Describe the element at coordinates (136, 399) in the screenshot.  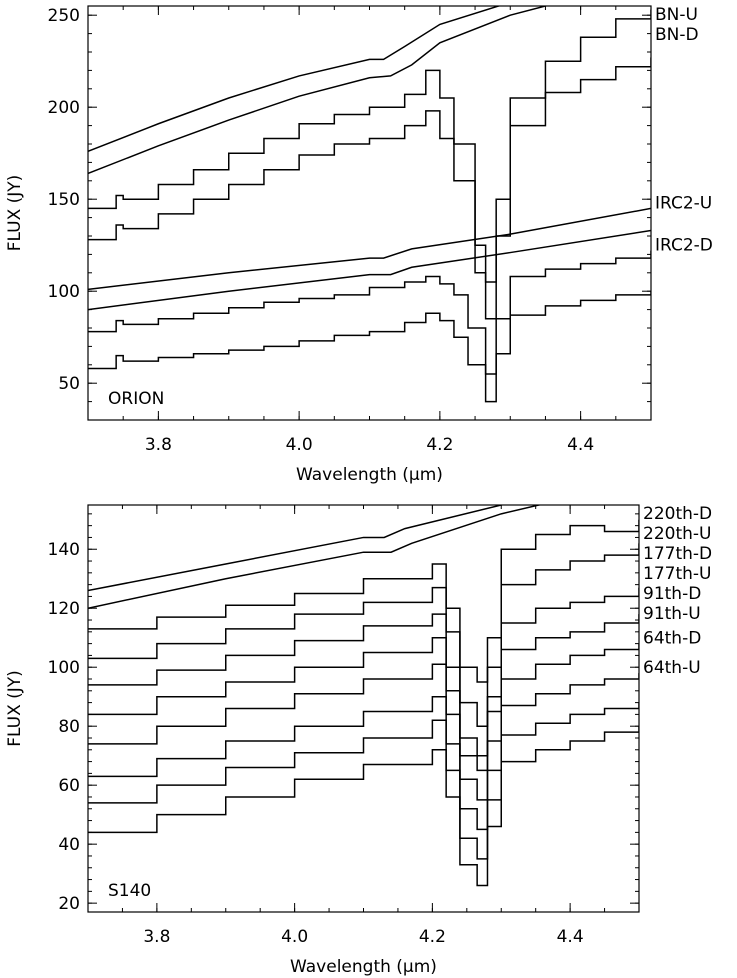
I see `panel-label: ORION` at that location.